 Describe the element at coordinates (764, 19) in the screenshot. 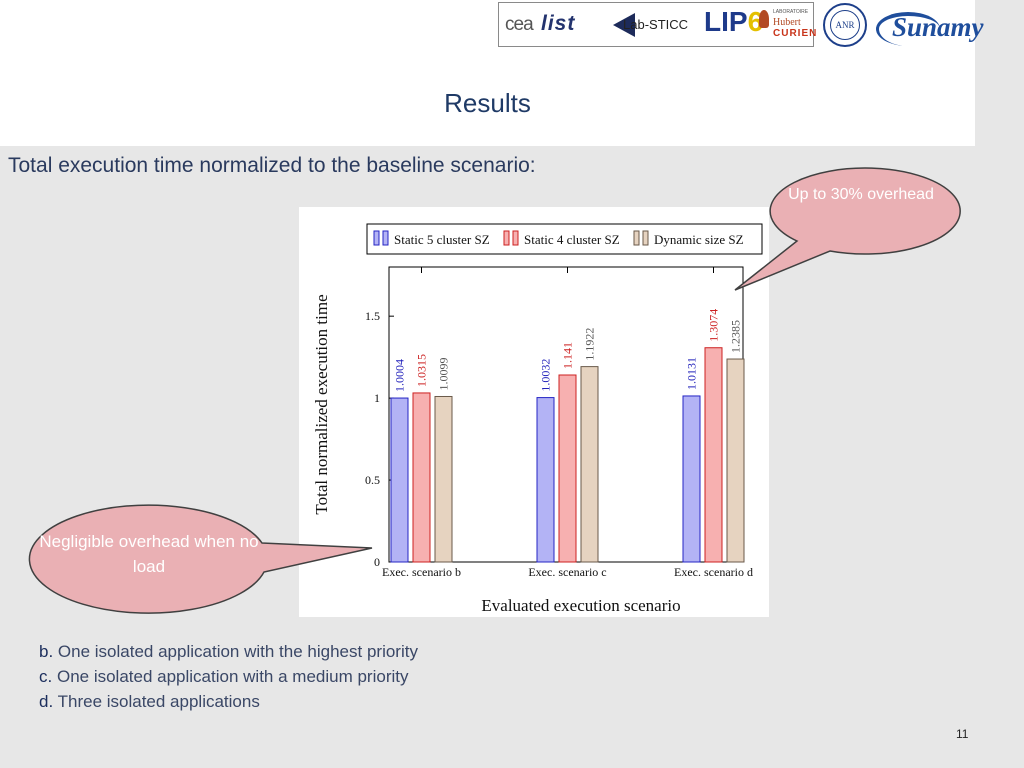

I see `hubert-curien-emblem-icon` at that location.